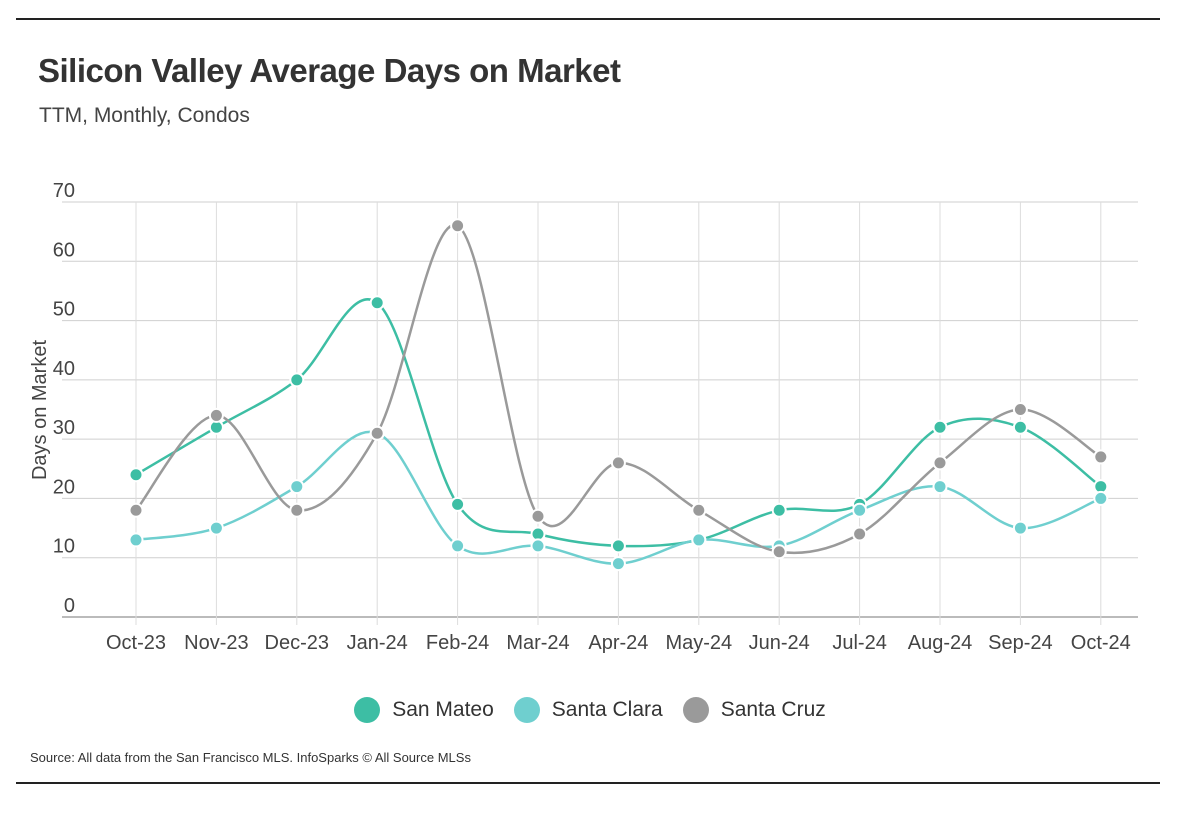  What do you see at coordinates (779, 643) in the screenshot?
I see `x-tick-label: Jun-24` at bounding box center [779, 643].